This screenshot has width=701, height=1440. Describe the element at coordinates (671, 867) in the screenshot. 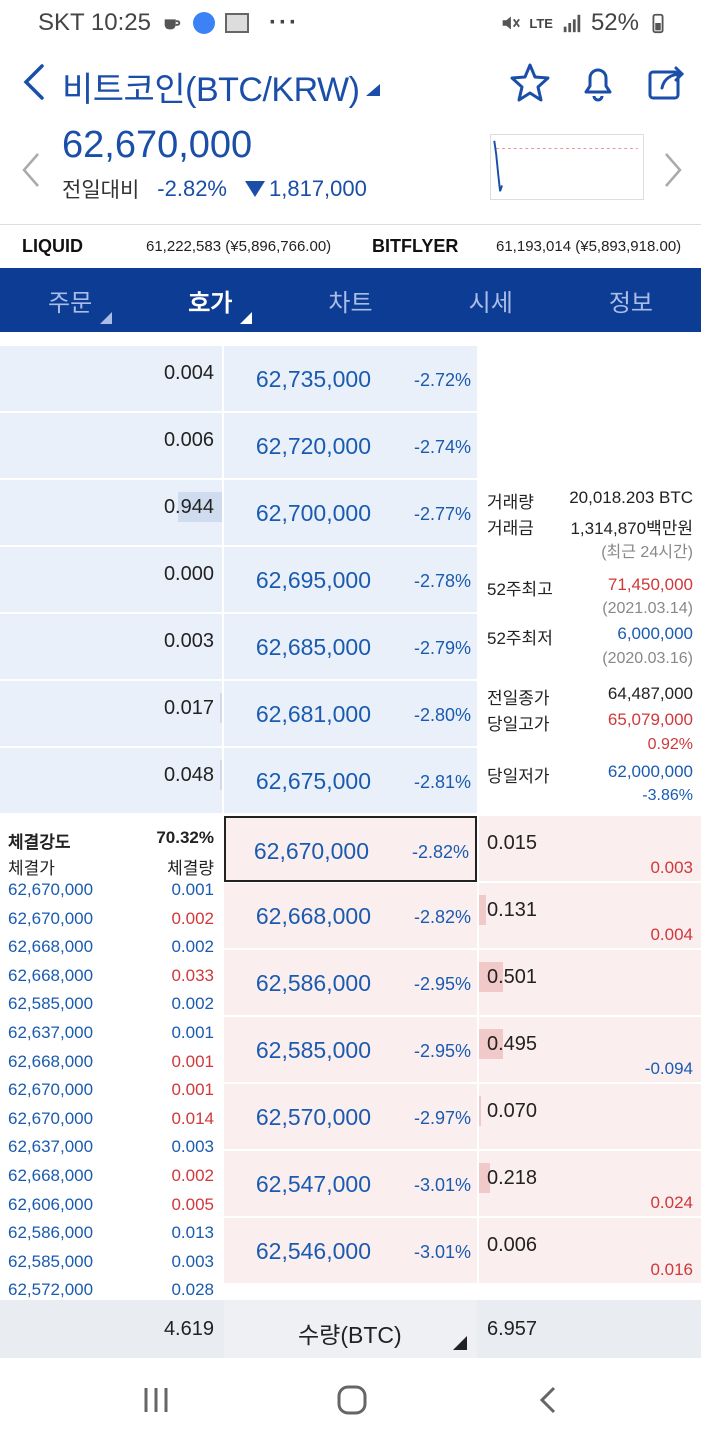

I see `bid-qty-change: 0.003` at that location.